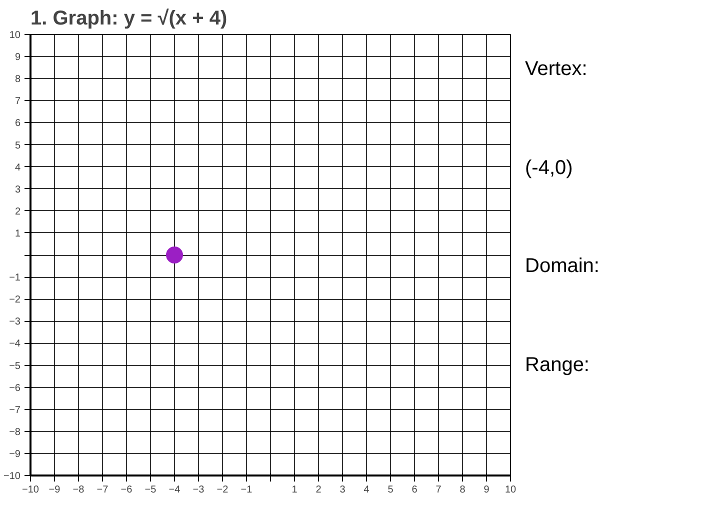 The image size is (701, 516). I want to click on x-tick-label: 4, so click(367, 490).